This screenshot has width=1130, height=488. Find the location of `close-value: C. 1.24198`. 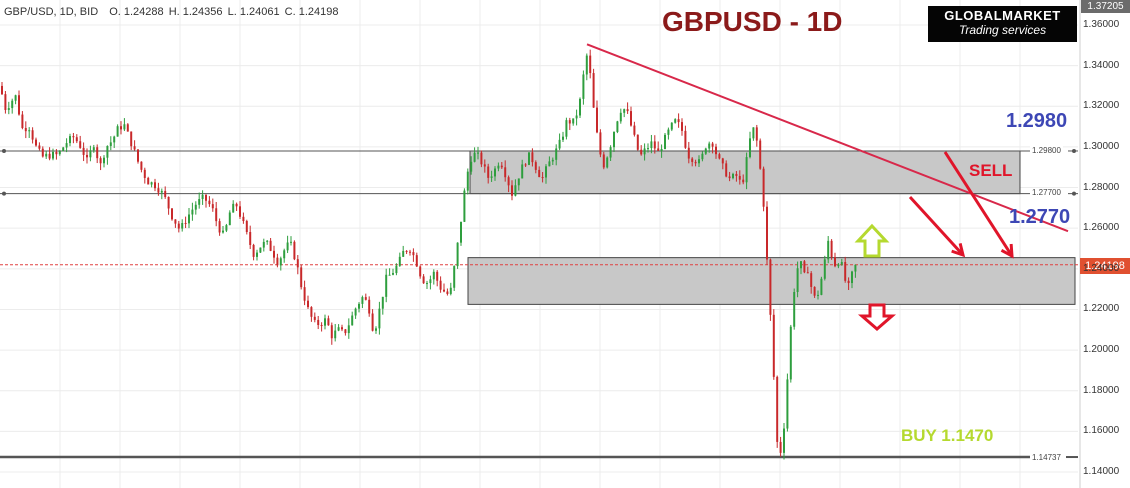

close-value: C. 1.24198 is located at coordinates (311, 12).